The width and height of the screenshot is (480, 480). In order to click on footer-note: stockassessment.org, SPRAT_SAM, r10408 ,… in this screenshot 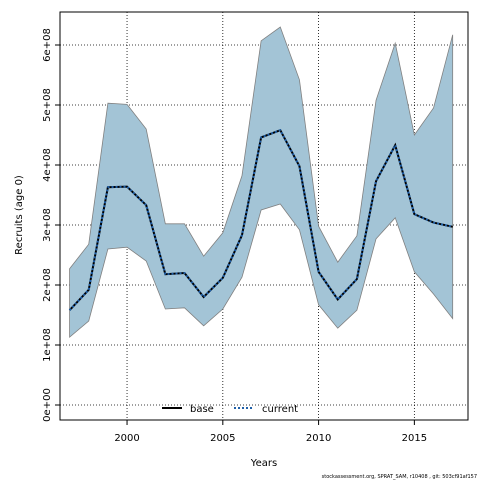, I will do `click(399, 477)`.